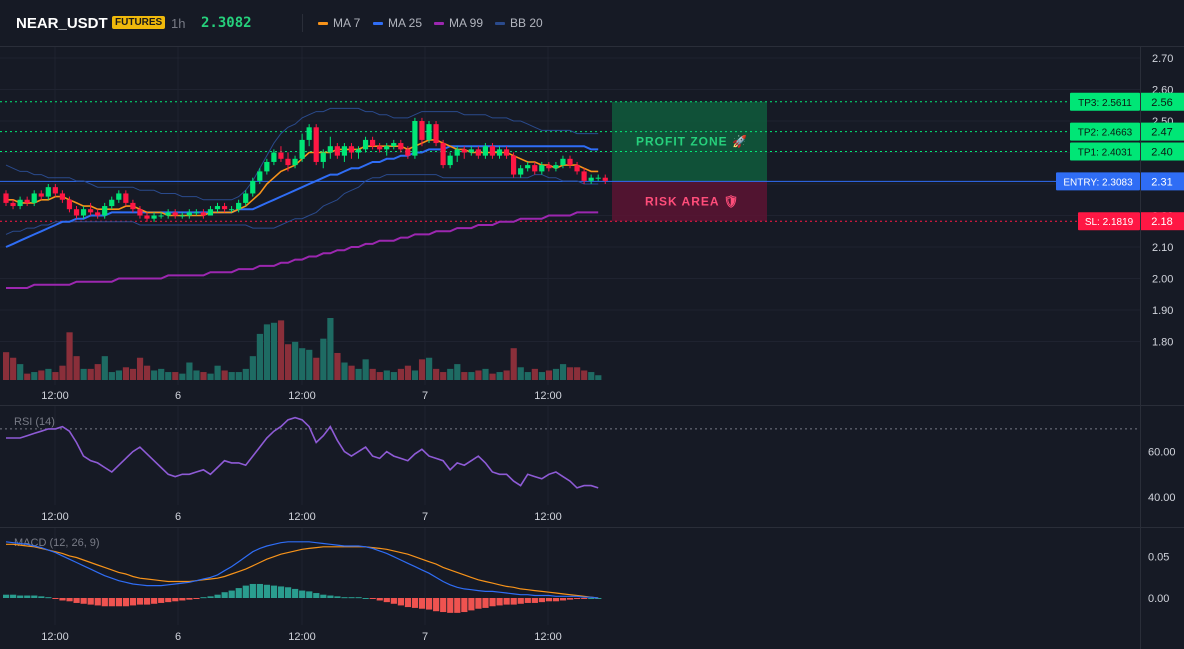  What do you see at coordinates (1158, 599) in the screenshot?
I see `macd-tick-label: 0.00` at bounding box center [1158, 599].